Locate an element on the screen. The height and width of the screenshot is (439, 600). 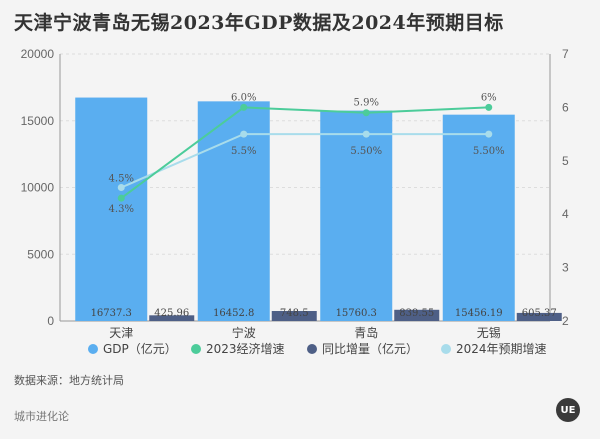
series-lines is located at coordinates (305, 152).